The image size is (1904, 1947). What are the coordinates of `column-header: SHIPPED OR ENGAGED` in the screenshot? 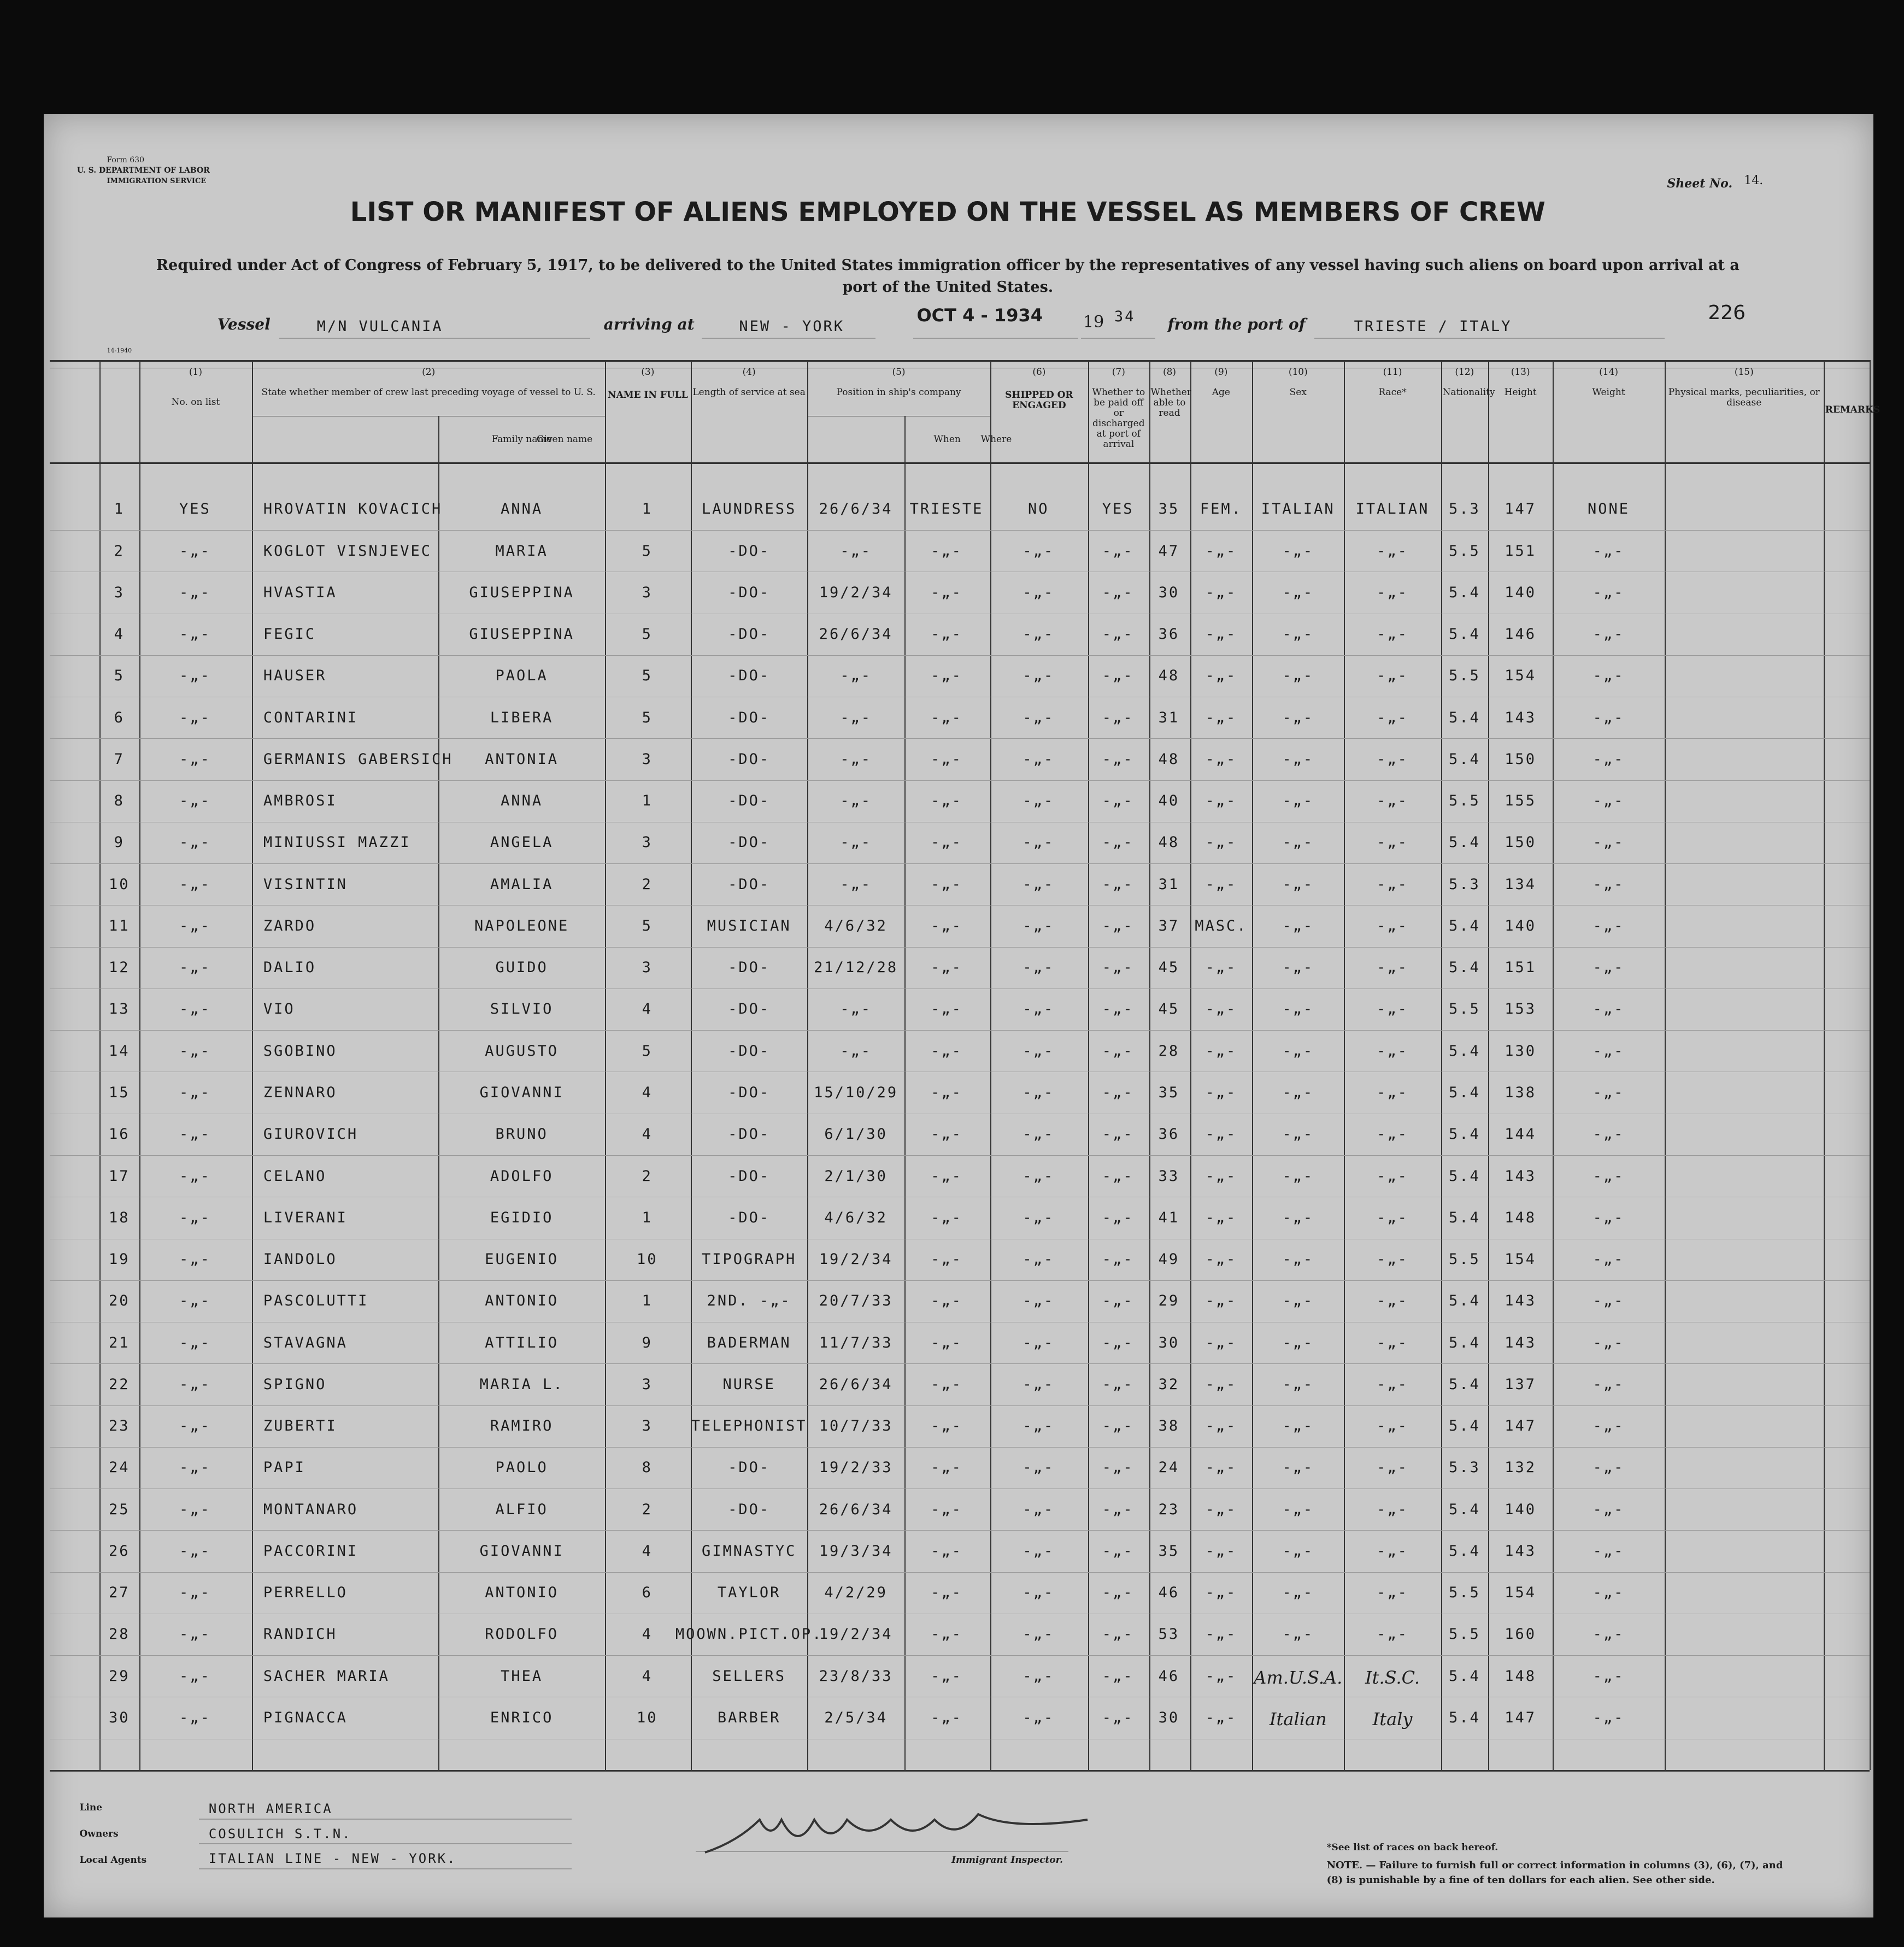 It's located at (1039, 400).